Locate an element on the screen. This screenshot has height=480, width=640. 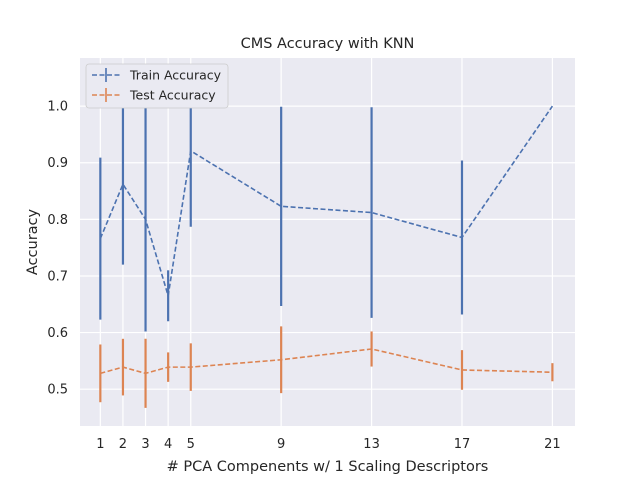
y-tick-label: 0.9 is located at coordinates (57, 163).